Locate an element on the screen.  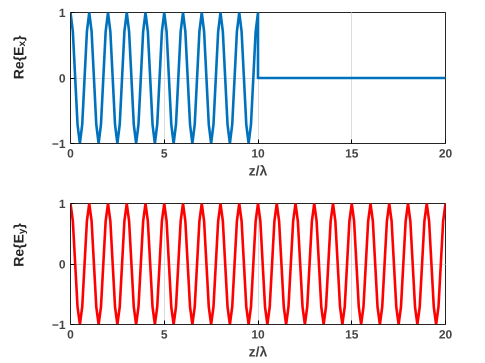
y-axis-title: Re{Ey} is located at coordinates (19, 244).